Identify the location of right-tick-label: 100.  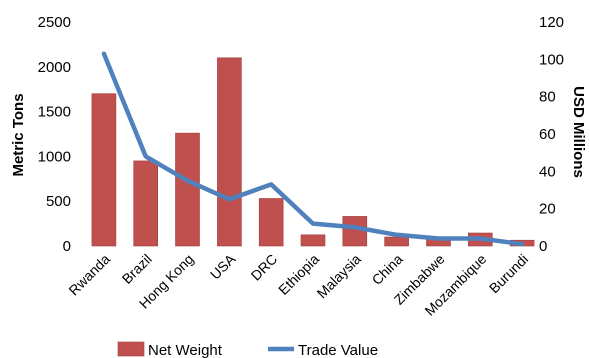
(551, 59).